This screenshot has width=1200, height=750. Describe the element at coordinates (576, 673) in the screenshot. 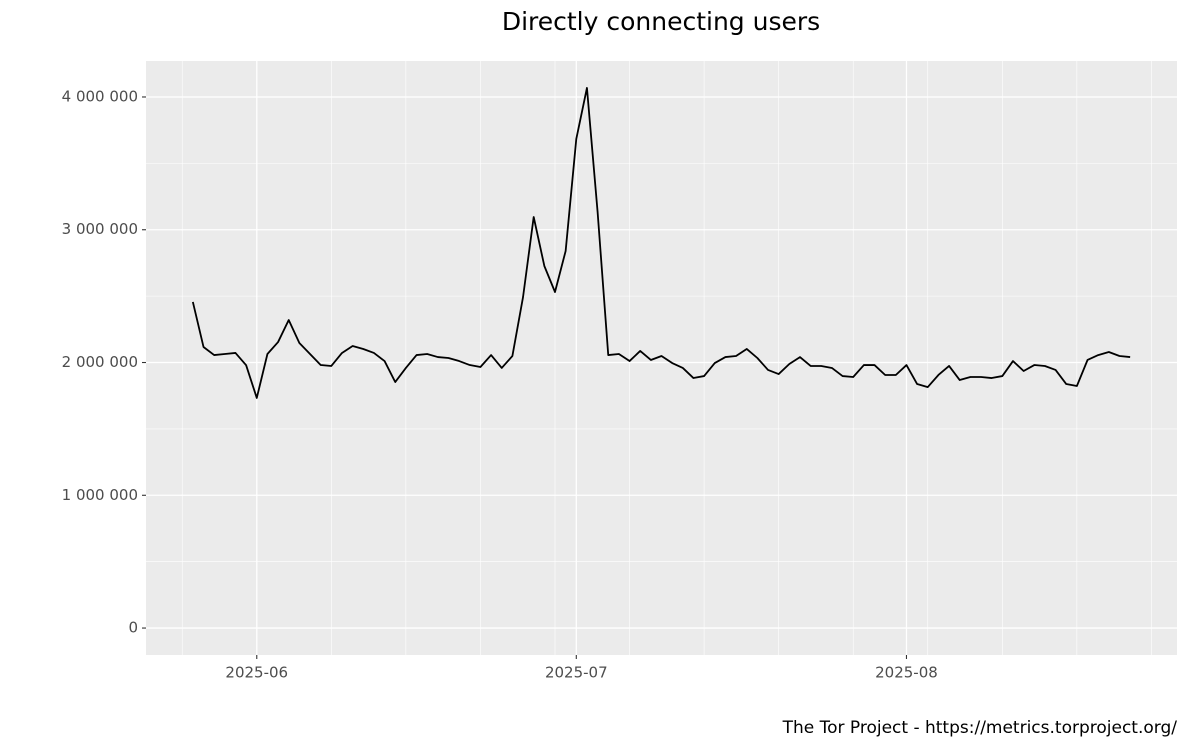

I see `x-tick-label: 2025-07` at that location.